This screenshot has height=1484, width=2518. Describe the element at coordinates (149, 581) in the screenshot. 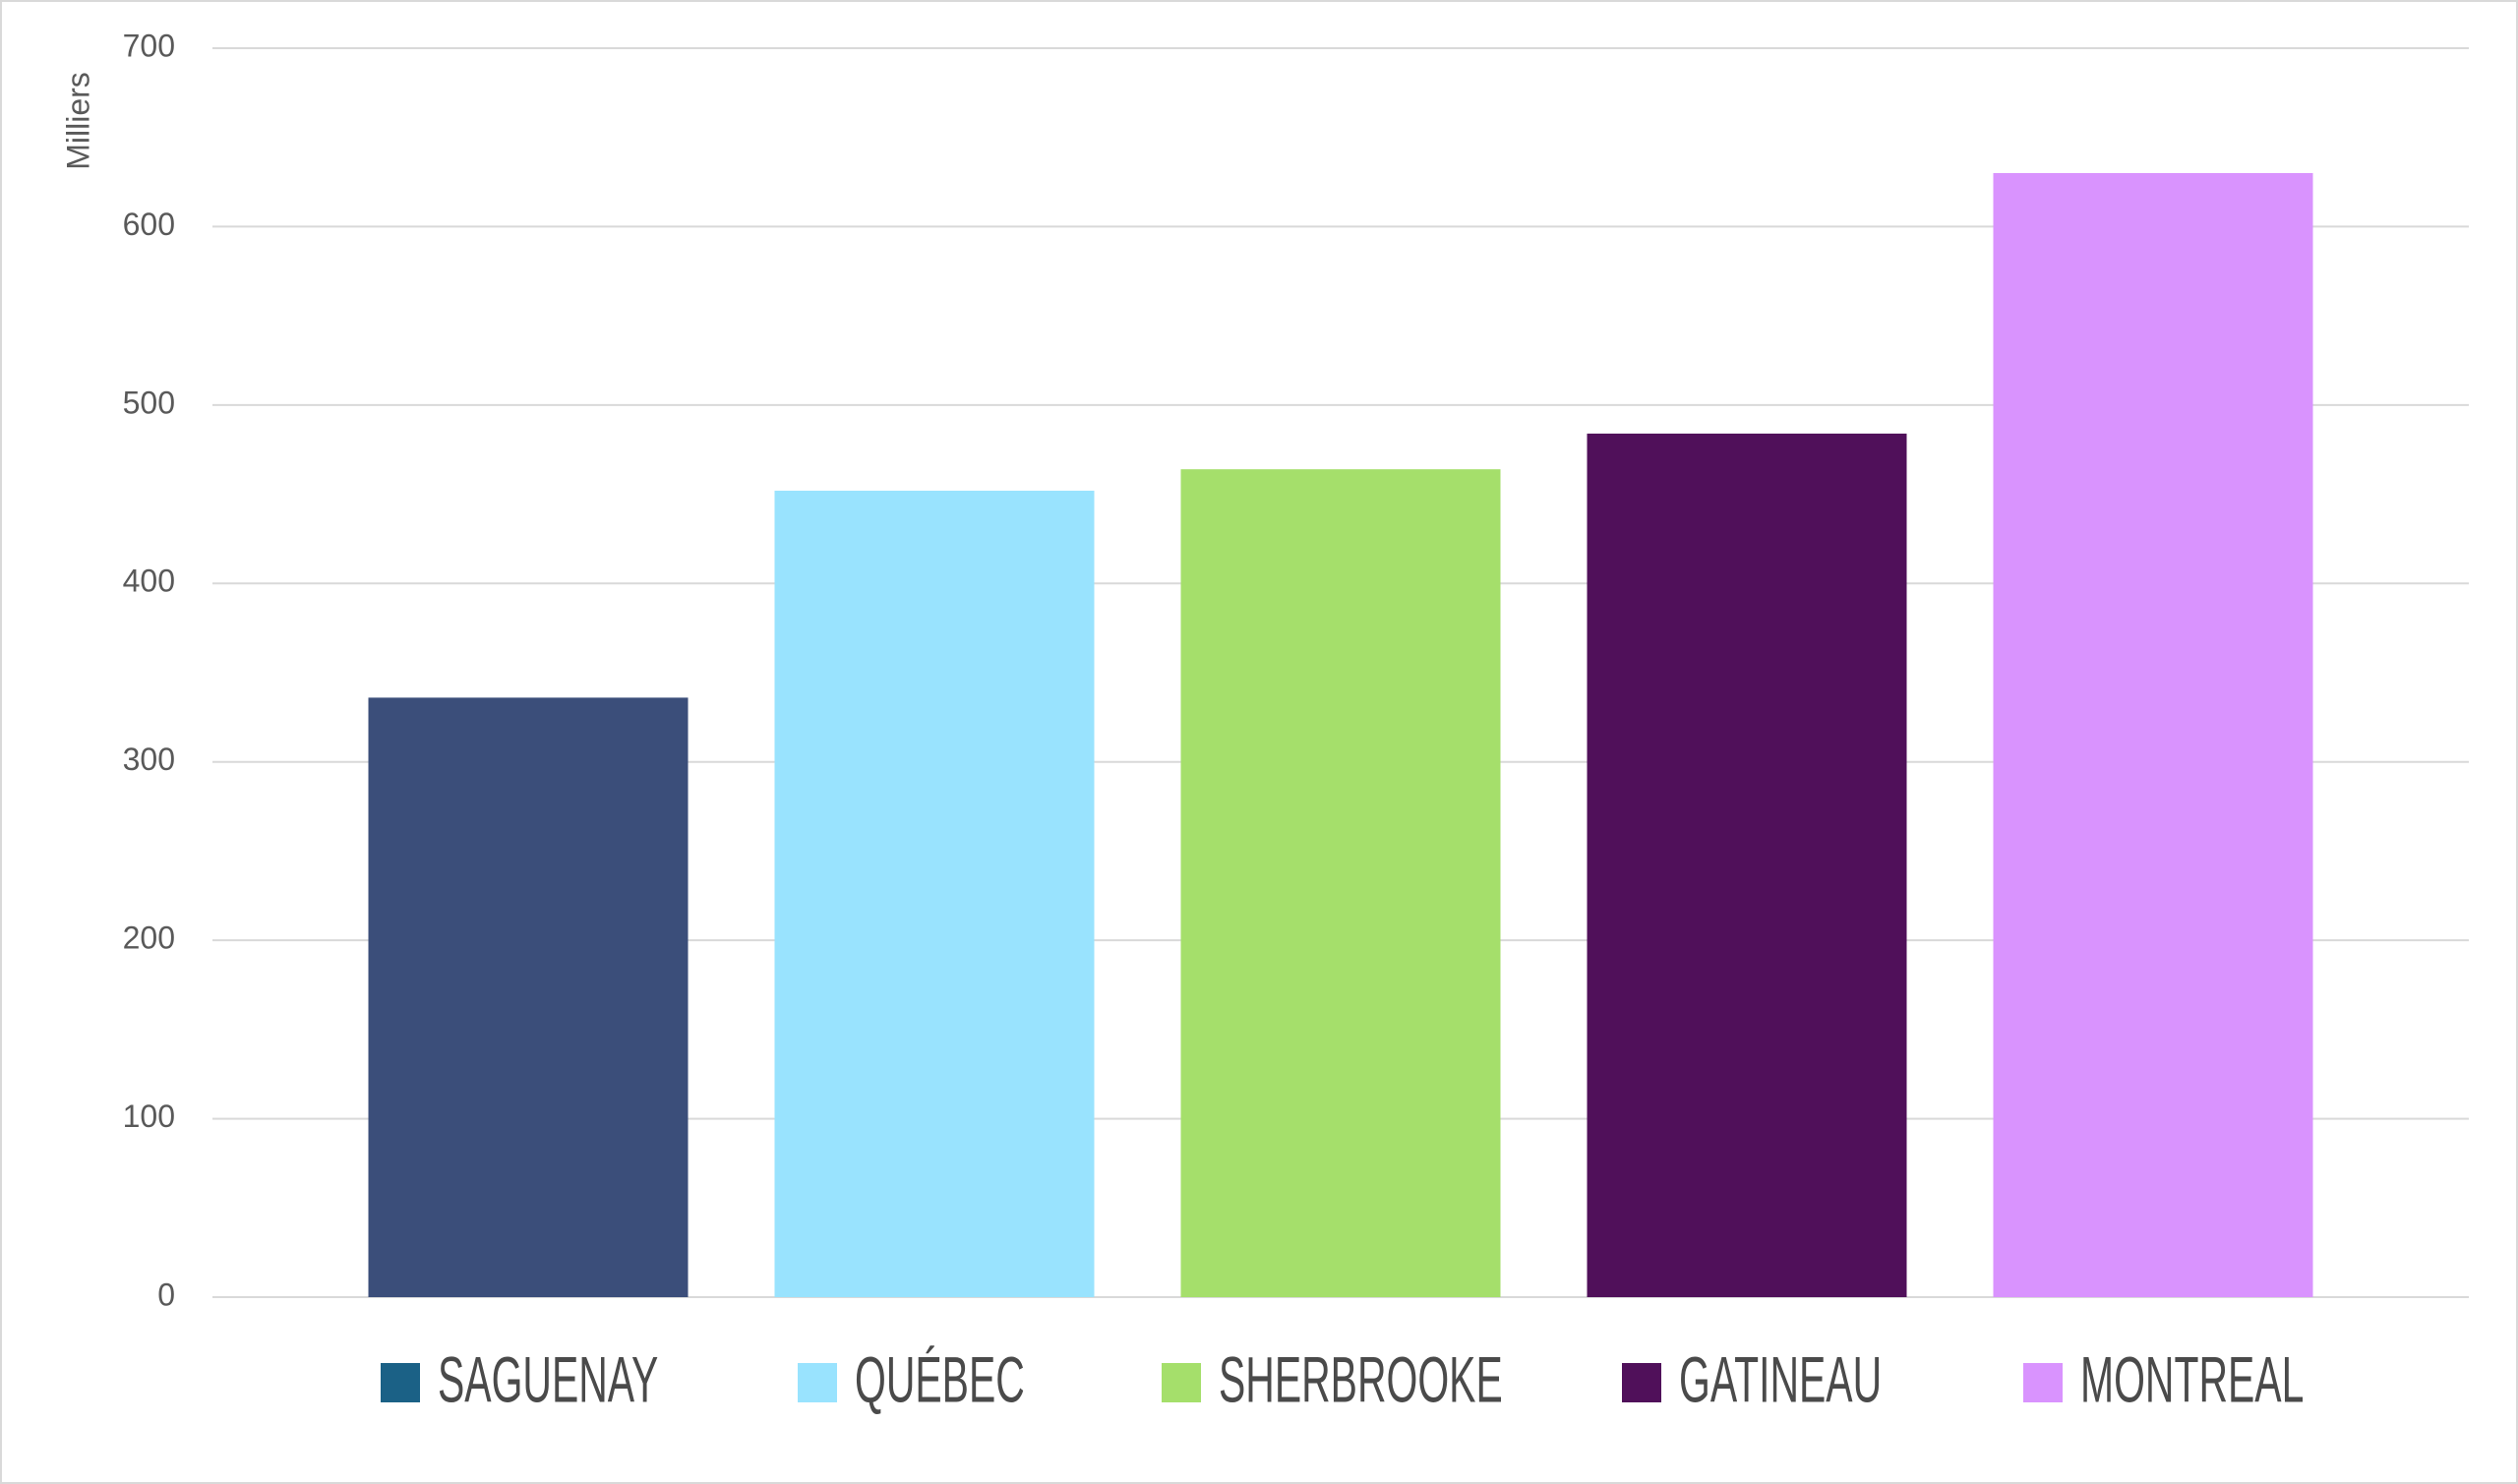

I see `y-tick-label: 400` at that location.